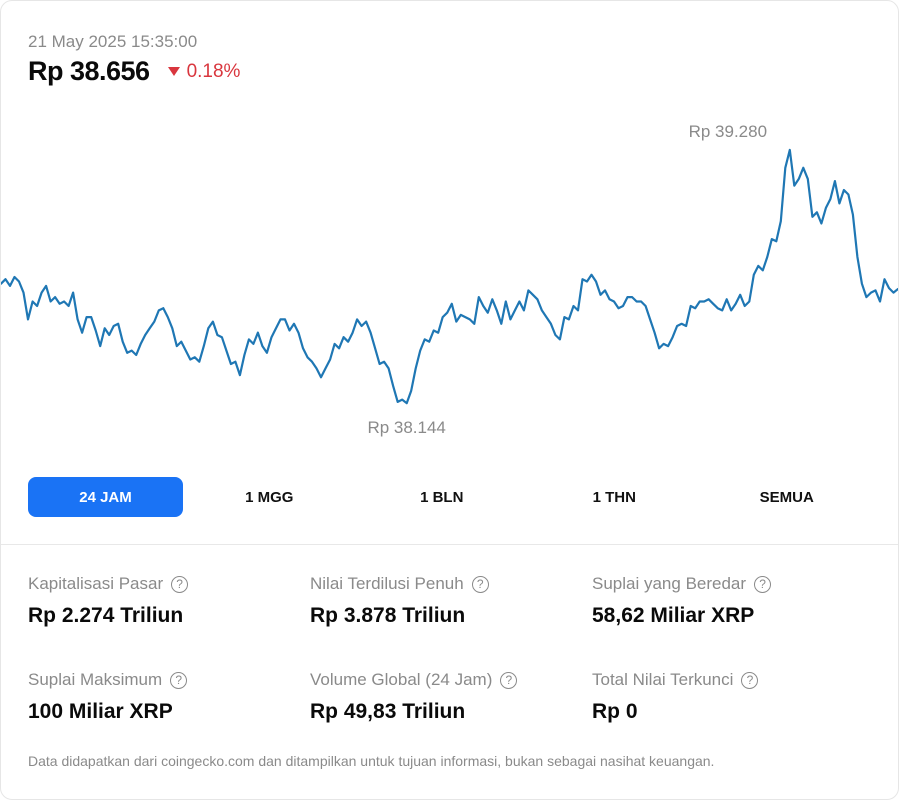 Image resolution: width=899 pixels, height=800 pixels. I want to click on stat-label: Volume Global (24 Jam), so click(401, 679).